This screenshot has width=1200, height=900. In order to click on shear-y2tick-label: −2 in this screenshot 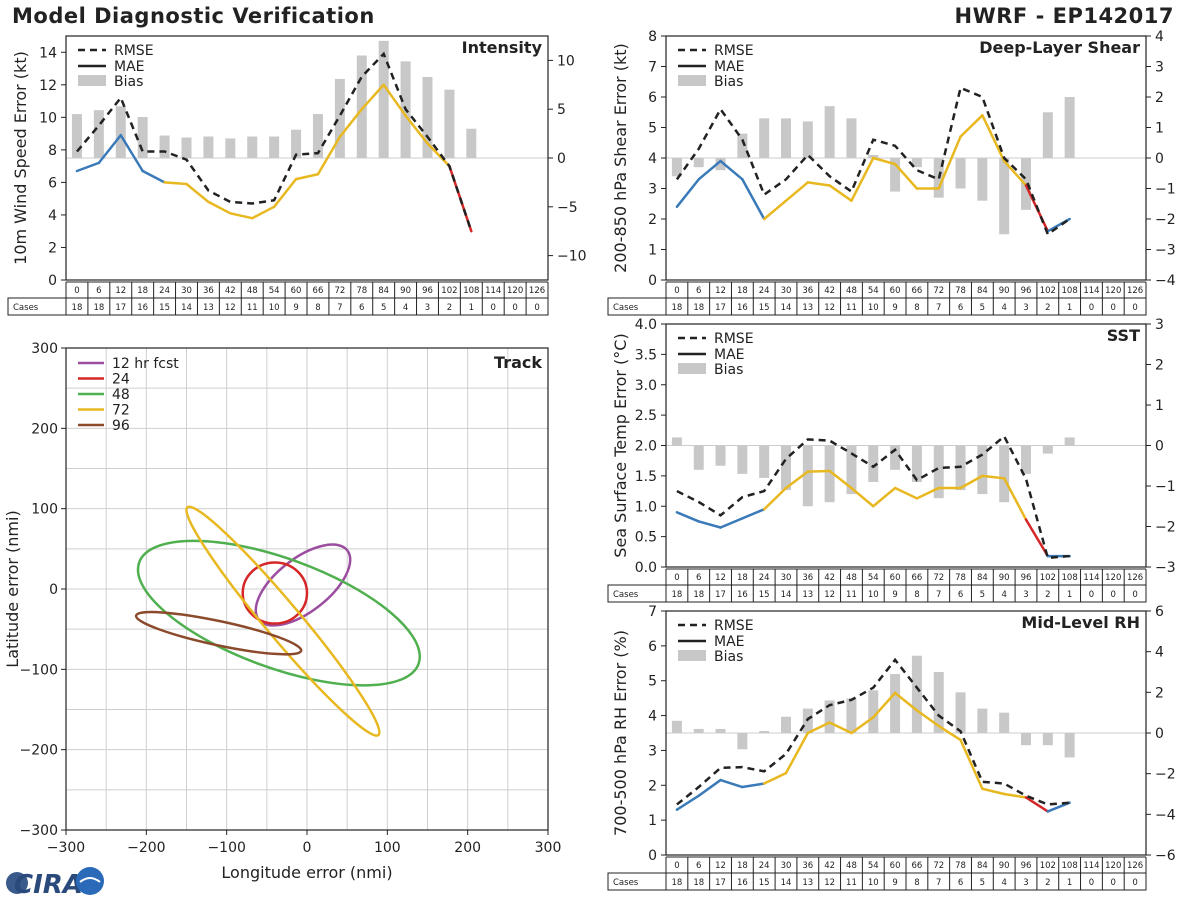, I will do `click(1165, 220)`.